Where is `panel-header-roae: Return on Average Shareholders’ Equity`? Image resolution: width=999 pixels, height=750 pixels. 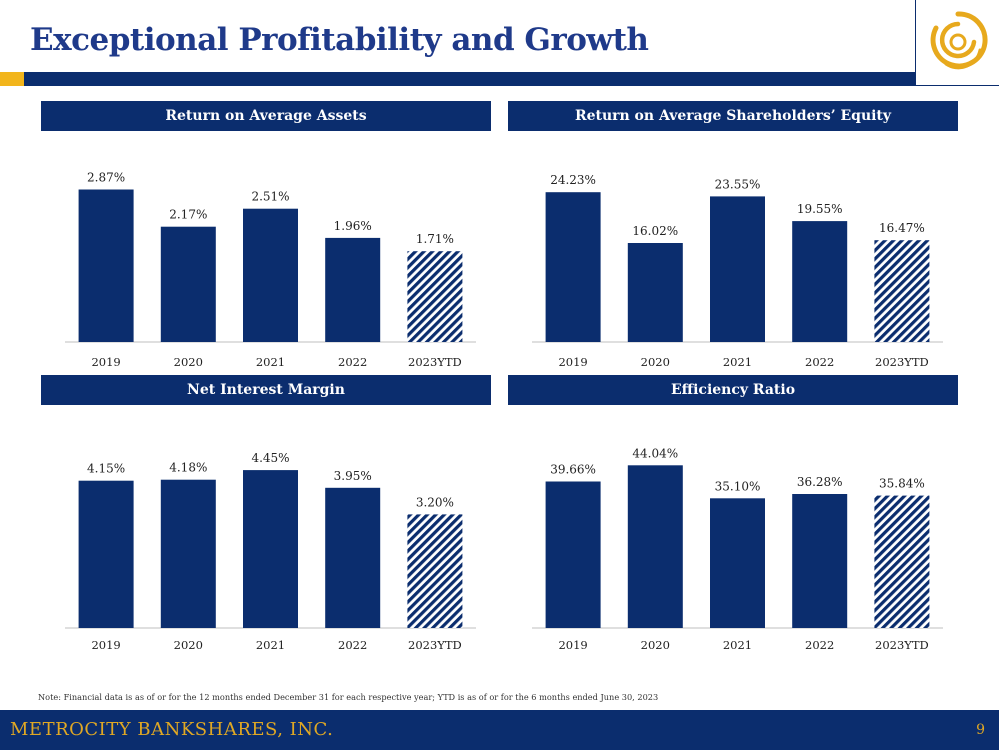
panel-header-roae: Return on Average Shareholders’ Equity is located at coordinates (733, 116).